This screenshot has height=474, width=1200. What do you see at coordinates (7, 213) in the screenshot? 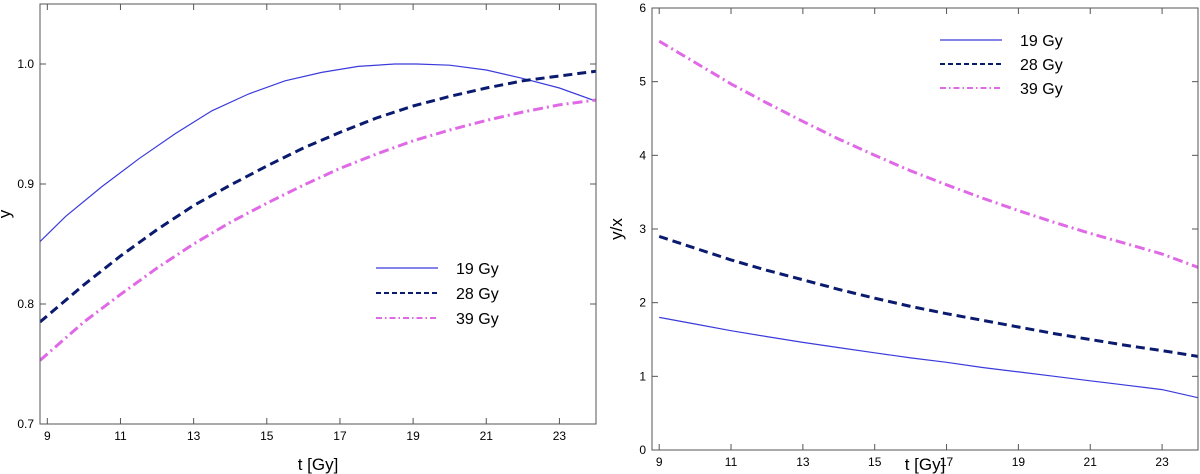
I see `y-axis-label: y` at bounding box center [7, 213].